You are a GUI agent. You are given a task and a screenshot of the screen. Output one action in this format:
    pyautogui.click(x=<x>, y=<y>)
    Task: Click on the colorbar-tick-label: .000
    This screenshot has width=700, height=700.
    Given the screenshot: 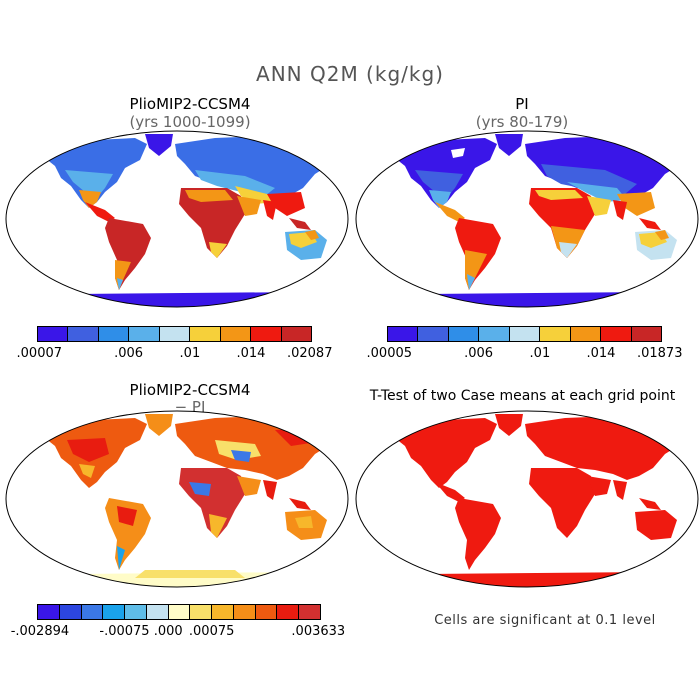 What is the action you would take?
    pyautogui.click(x=168, y=631)
    